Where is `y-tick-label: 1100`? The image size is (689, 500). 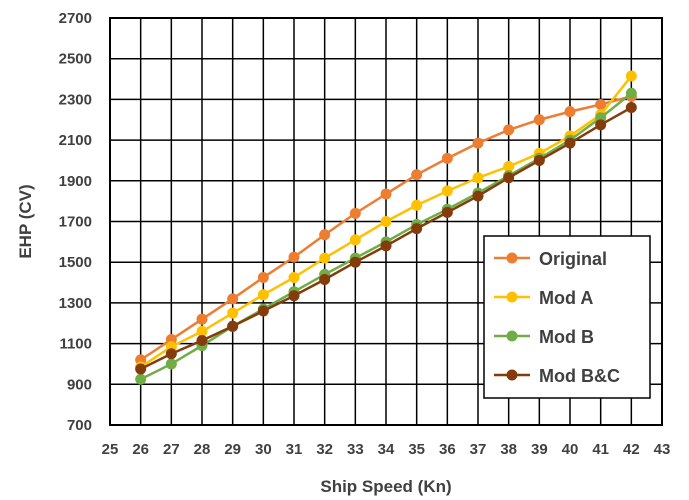
y-tick-label: 1100 is located at coordinates (75, 344).